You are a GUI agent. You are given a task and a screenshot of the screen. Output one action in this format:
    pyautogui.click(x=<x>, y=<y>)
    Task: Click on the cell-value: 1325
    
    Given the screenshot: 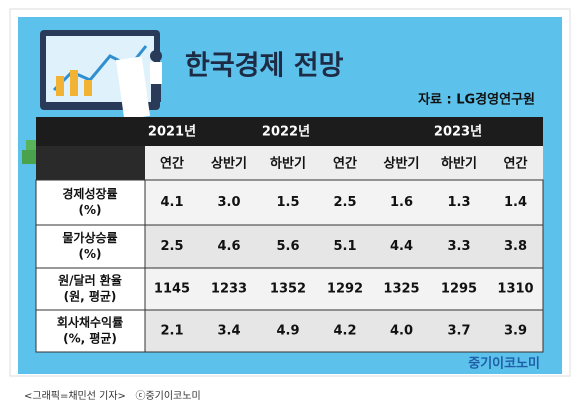 What is the action you would take?
    pyautogui.click(x=401, y=289)
    